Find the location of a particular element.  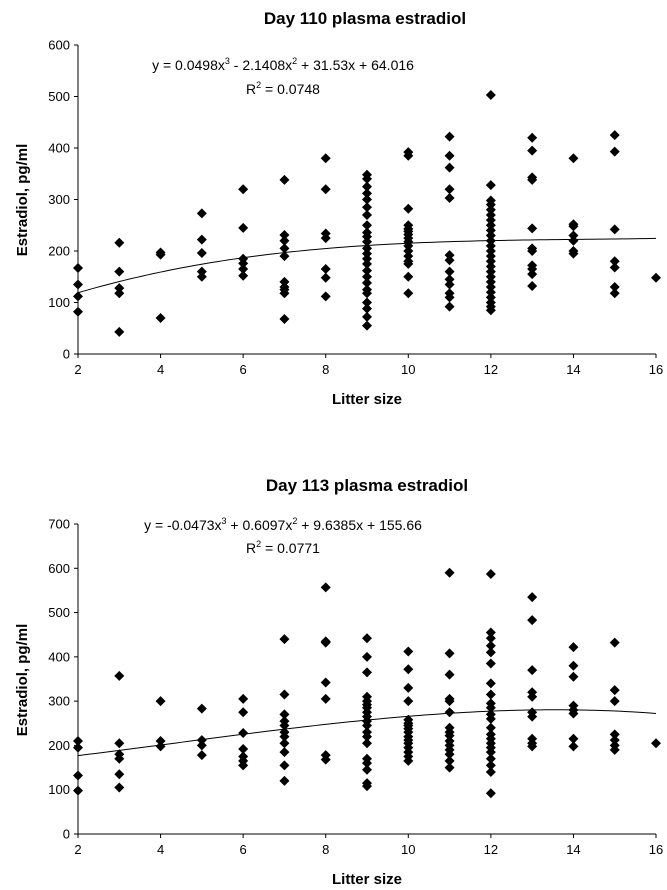

y-axis-label: Estradiol, pg/ml is located at coordinates (22, 200).